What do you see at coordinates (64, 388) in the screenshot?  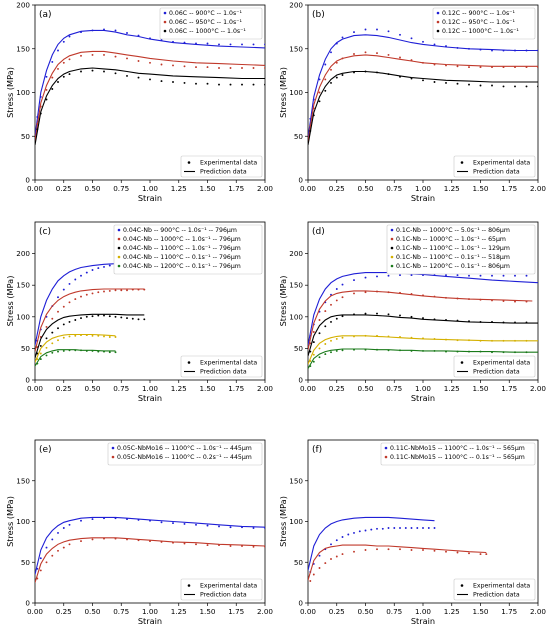 I see `x-tick-label: 0.25` at bounding box center [64, 388].